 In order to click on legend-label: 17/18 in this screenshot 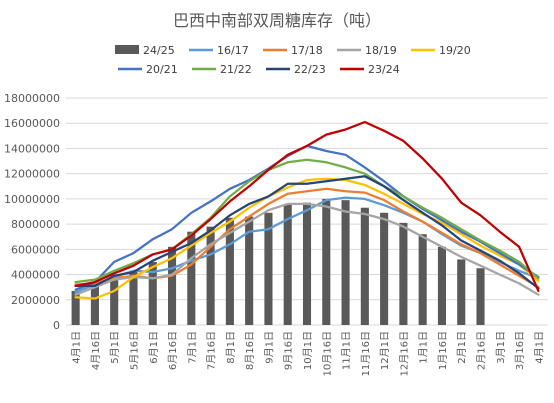, I will do `click(307, 50)`.